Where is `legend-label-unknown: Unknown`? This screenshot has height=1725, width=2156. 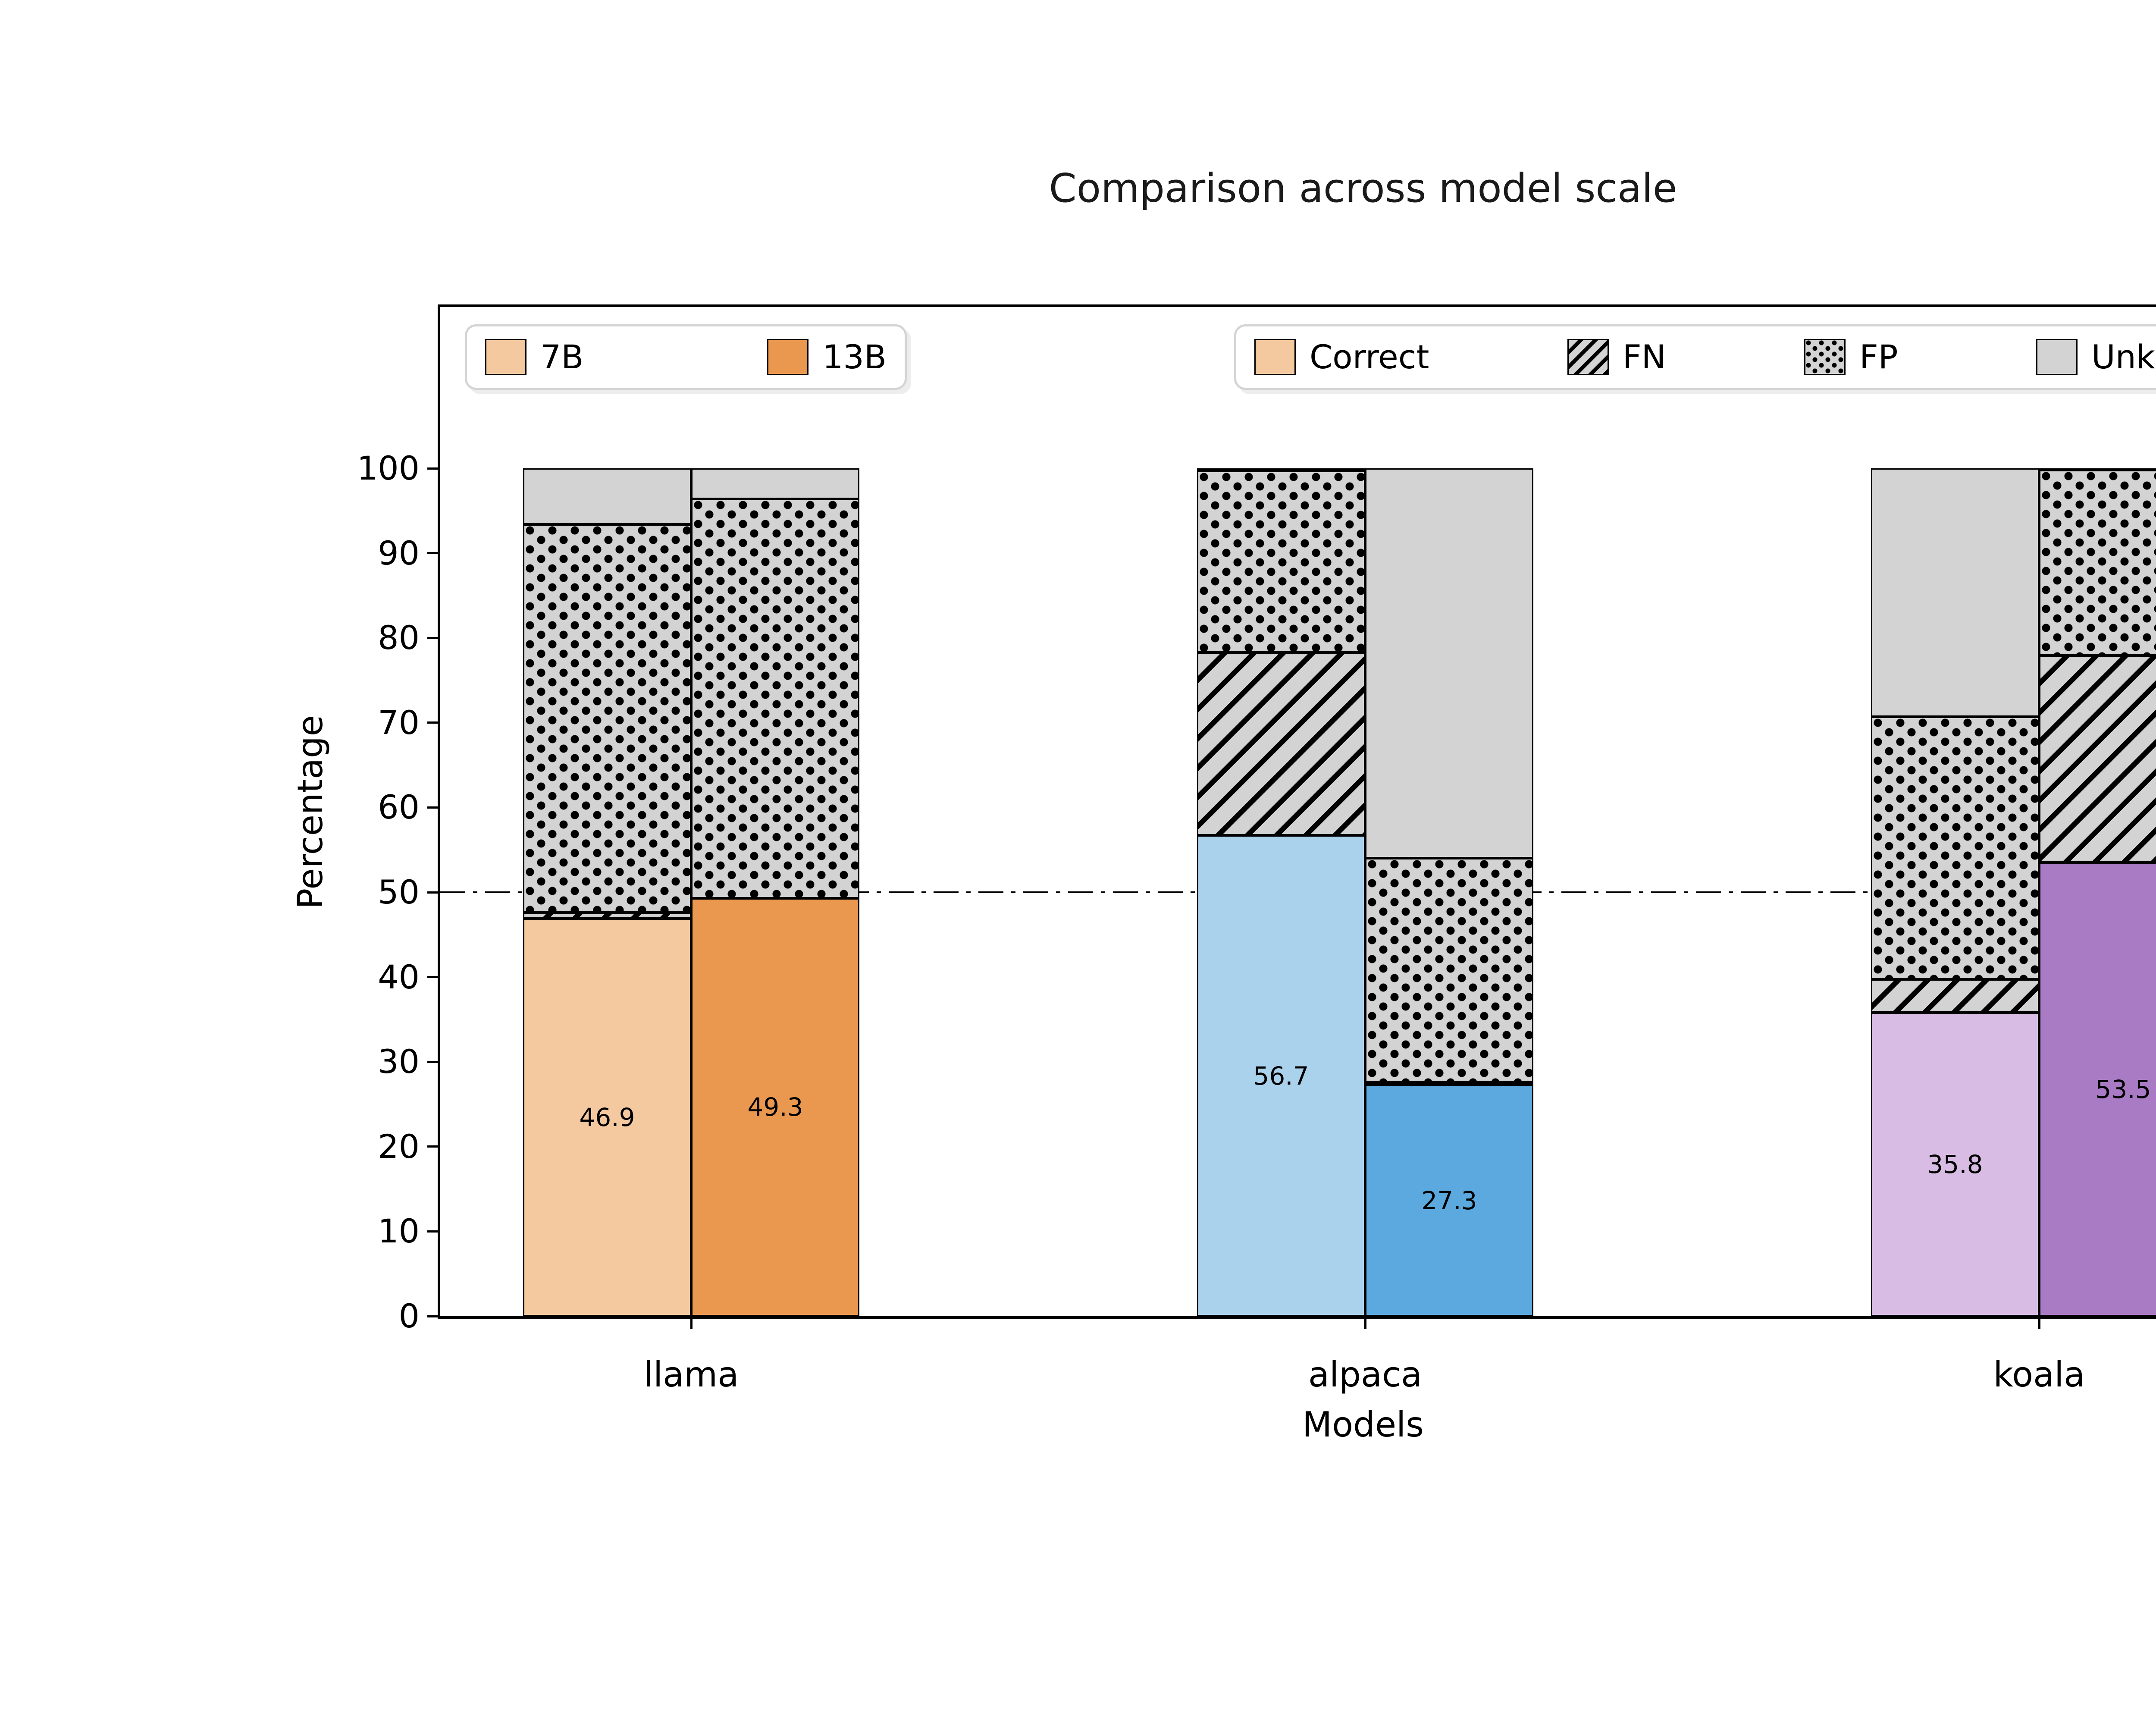 legend-label-unknown: Unknown is located at coordinates (2123, 357).